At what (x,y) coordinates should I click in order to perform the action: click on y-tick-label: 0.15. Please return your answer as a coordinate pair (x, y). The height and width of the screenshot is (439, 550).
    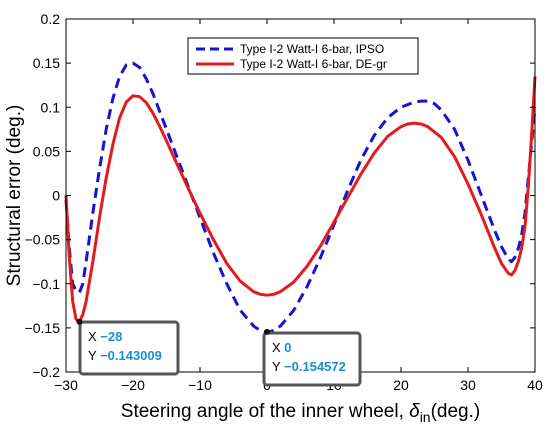
    Looking at the image, I should click on (46, 63).